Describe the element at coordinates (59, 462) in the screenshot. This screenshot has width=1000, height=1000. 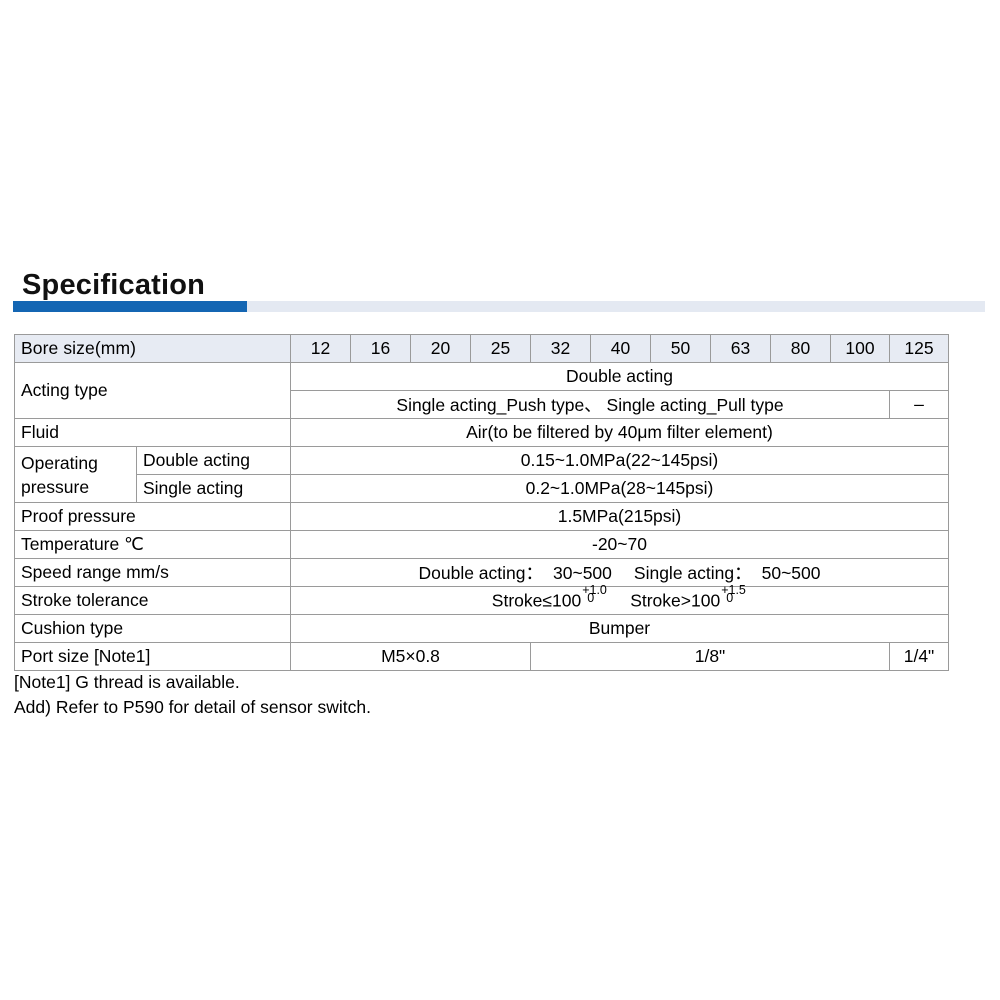
I see `operating-pressure-label-line1: Operating` at that location.